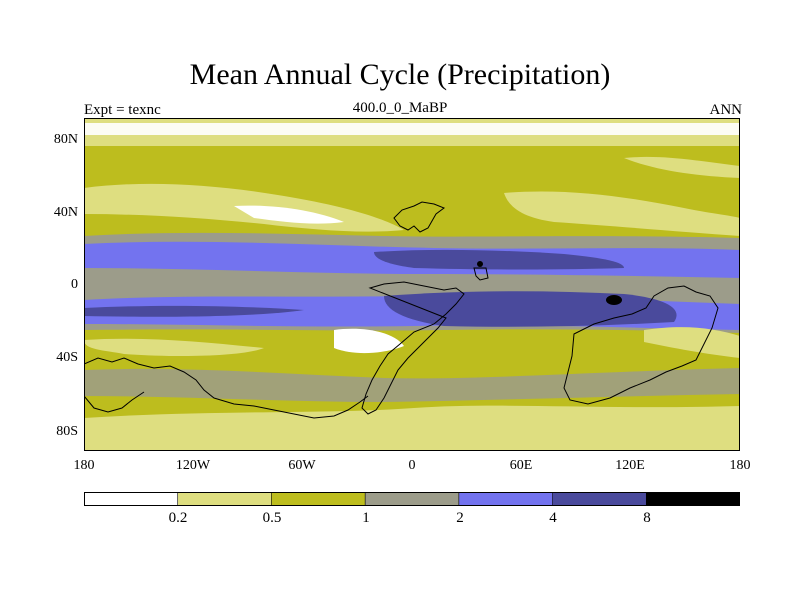 This screenshot has height=600, width=800. Describe the element at coordinates (692, 342) in the screenshot. I see `s-indian-light` at that location.